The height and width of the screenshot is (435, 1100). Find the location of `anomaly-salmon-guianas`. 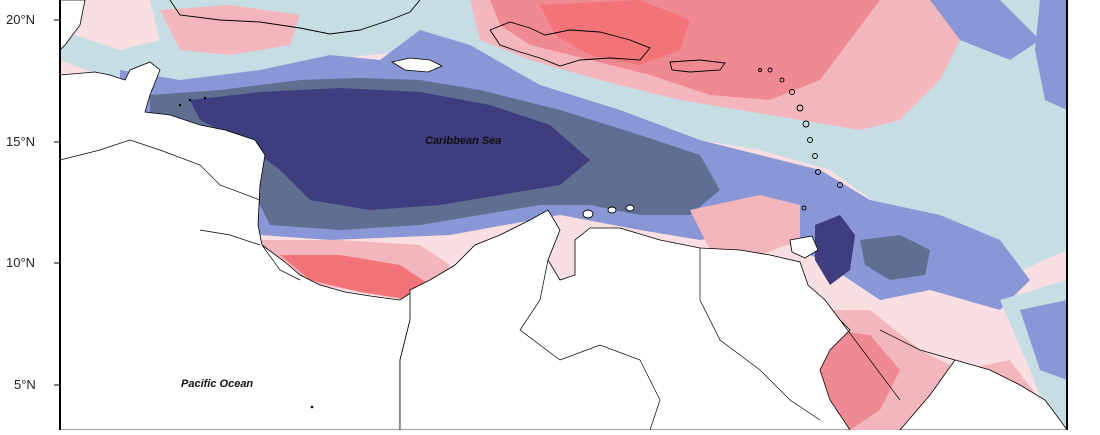

anomaly-salmon-guianas is located at coordinates (857, 380).